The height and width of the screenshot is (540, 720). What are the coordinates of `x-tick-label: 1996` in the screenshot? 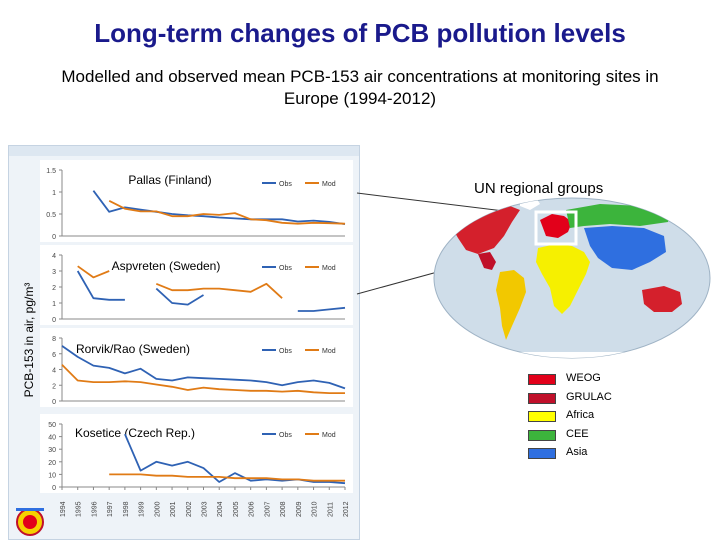 It's located at (94, 509).